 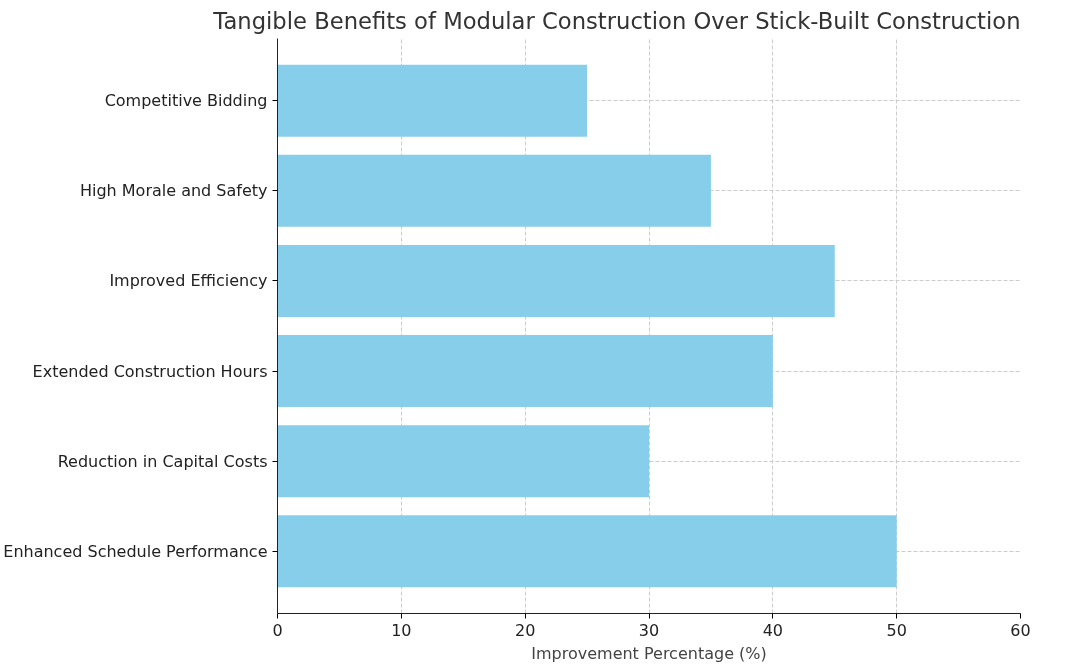 I want to click on y-tick-label: Enhanced Schedule Performance, so click(x=135, y=551).